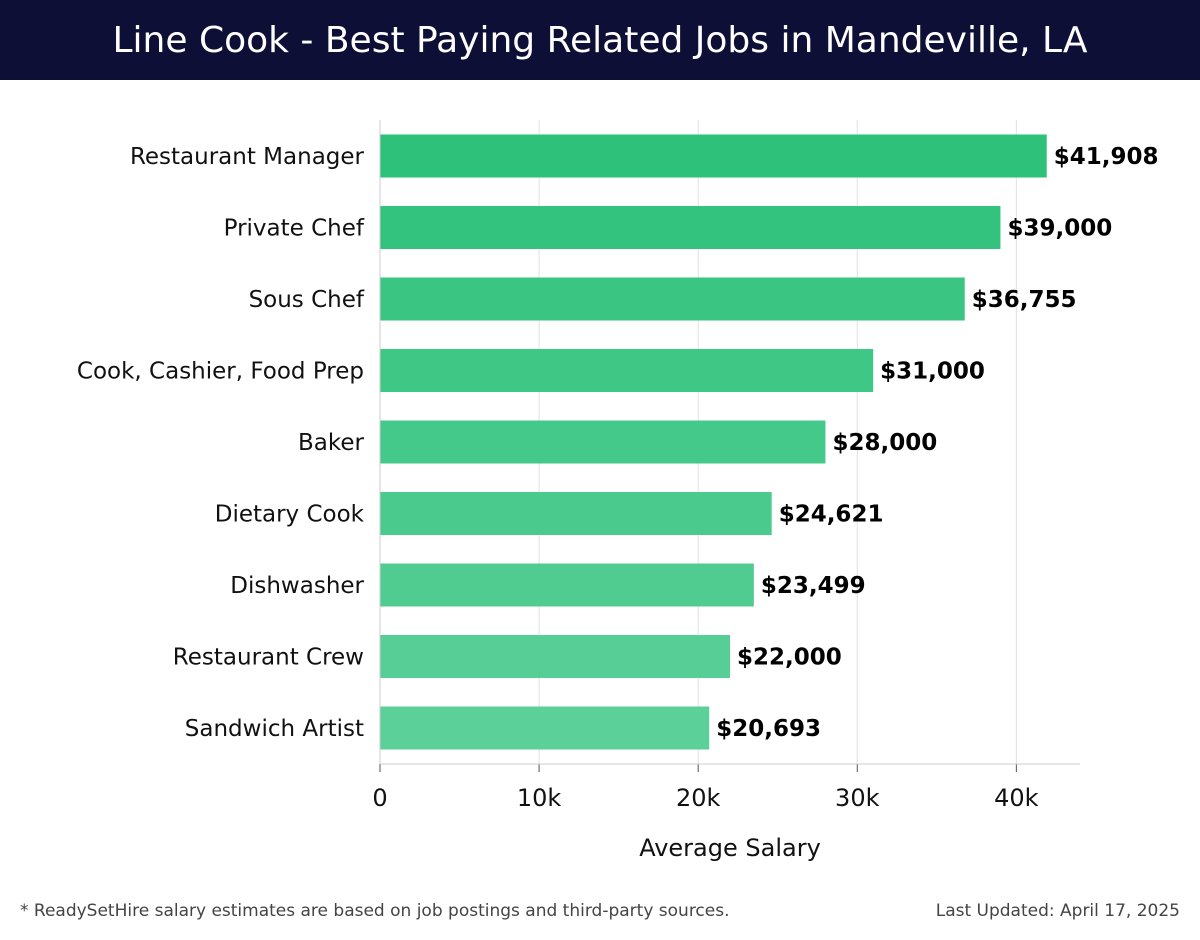 The width and height of the screenshot is (1200, 940). I want to click on x-tick-label: 40k, so click(1016, 798).